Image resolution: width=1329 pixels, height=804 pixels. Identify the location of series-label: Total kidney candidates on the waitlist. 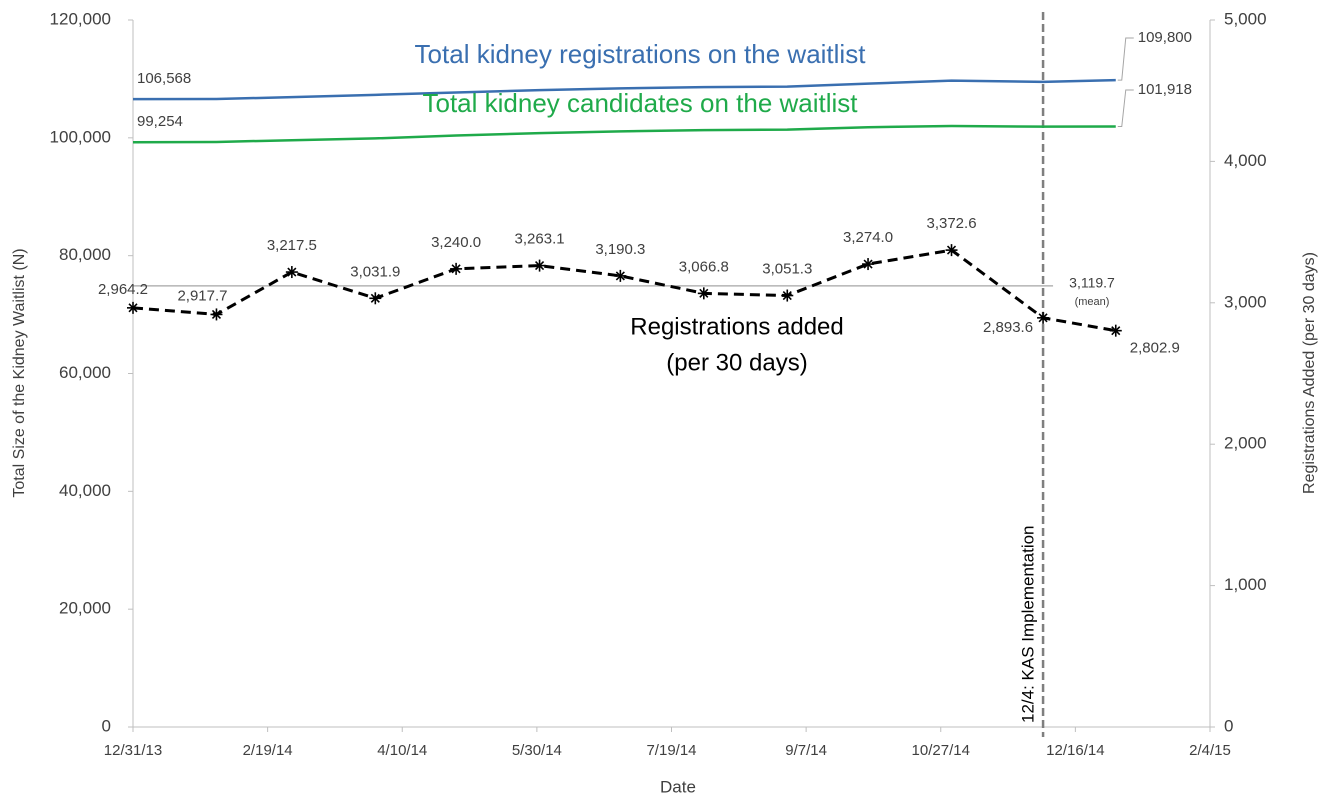
(640, 103).